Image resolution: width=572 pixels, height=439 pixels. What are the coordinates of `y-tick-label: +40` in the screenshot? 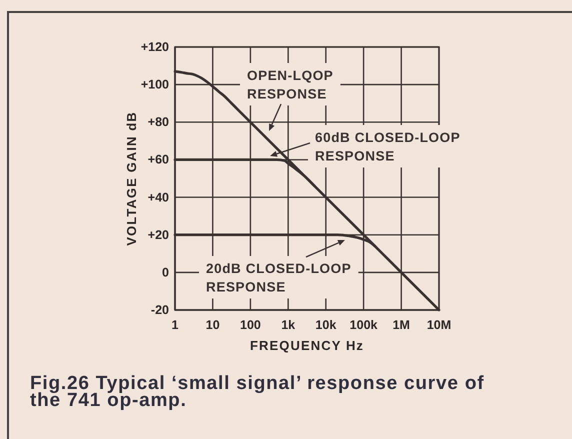 It's located at (159, 197).